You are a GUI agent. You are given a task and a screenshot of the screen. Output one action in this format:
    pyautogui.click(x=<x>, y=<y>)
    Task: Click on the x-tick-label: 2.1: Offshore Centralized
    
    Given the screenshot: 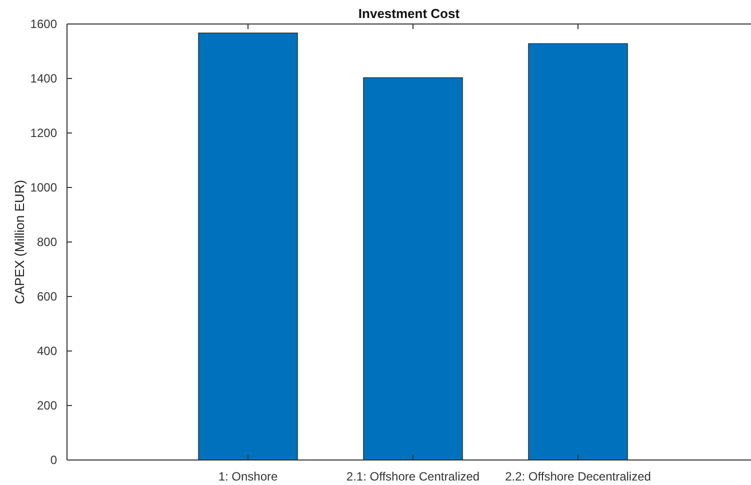 What is the action you would take?
    pyautogui.click(x=413, y=477)
    